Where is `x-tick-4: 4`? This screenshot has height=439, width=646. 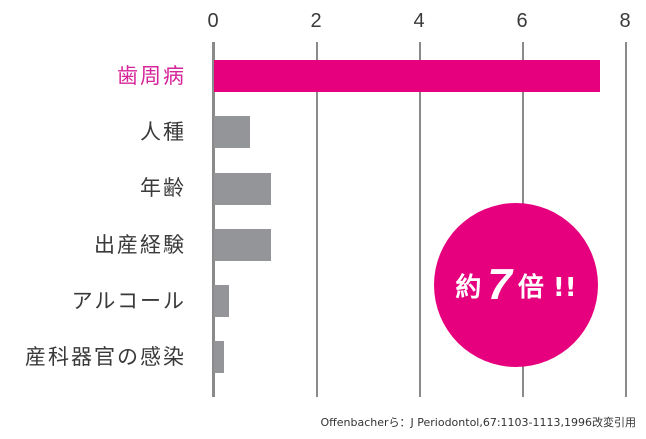
x-tick-4: 4 is located at coordinates (419, 21).